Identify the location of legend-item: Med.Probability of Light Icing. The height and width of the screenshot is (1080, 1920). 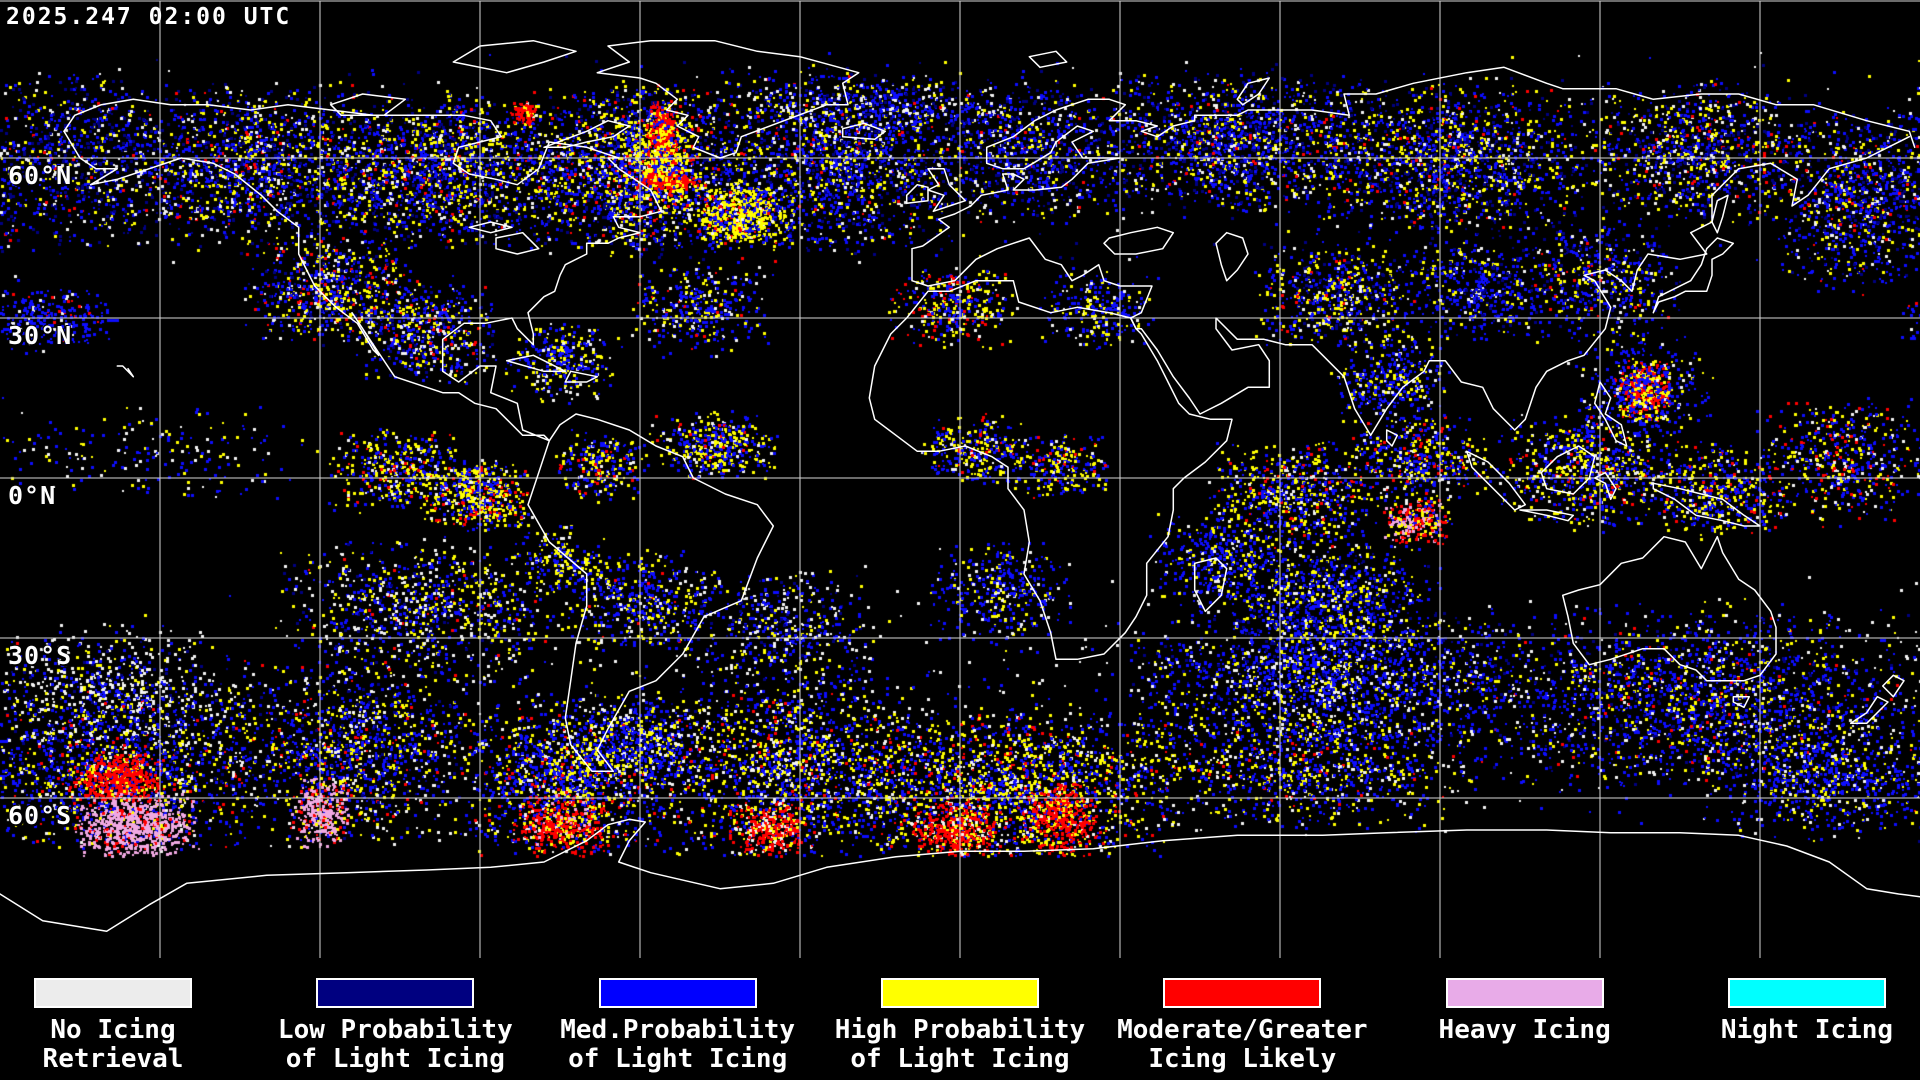
(678, 1026).